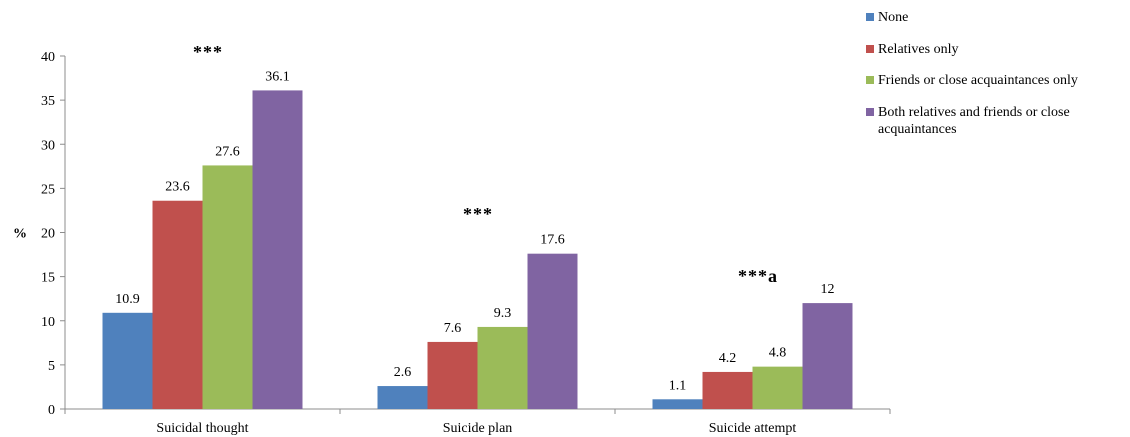 This screenshot has width=1130, height=437. I want to click on y-tick-label: 40, so click(48, 57).